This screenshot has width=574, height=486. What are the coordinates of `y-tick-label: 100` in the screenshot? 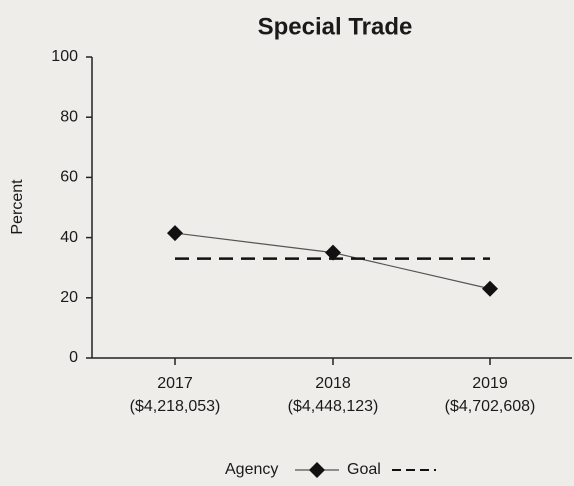 It's located at (64, 56).